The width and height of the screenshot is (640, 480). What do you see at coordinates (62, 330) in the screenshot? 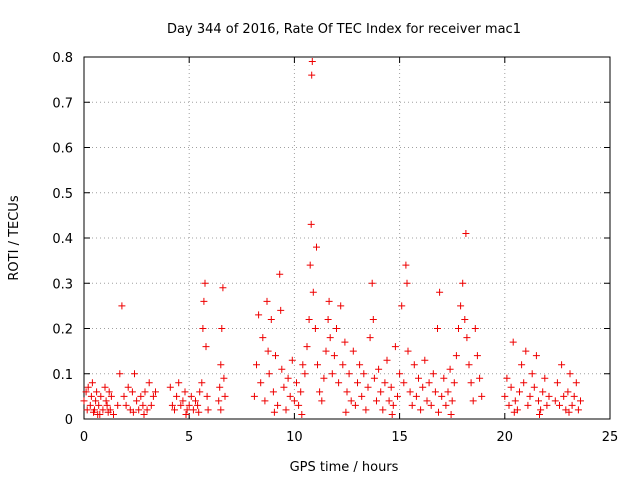
I see `y-tick-label: 0.2` at bounding box center [62, 330].